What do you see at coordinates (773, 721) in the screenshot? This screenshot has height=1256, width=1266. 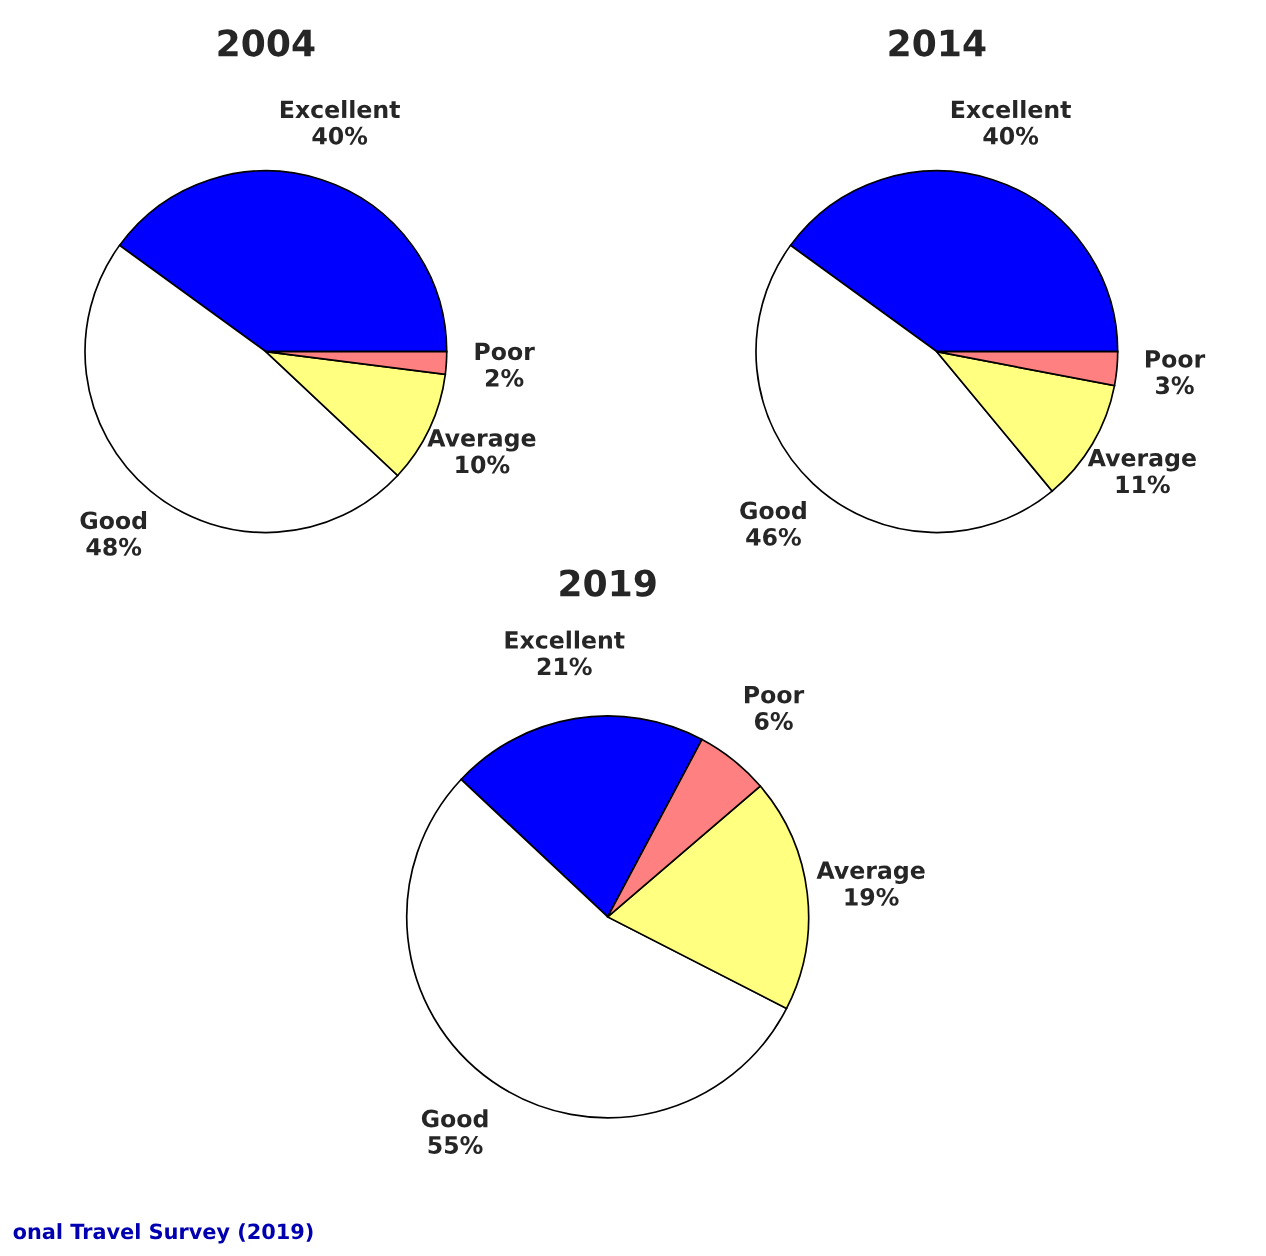 I see `data-label: 6%` at bounding box center [773, 721].